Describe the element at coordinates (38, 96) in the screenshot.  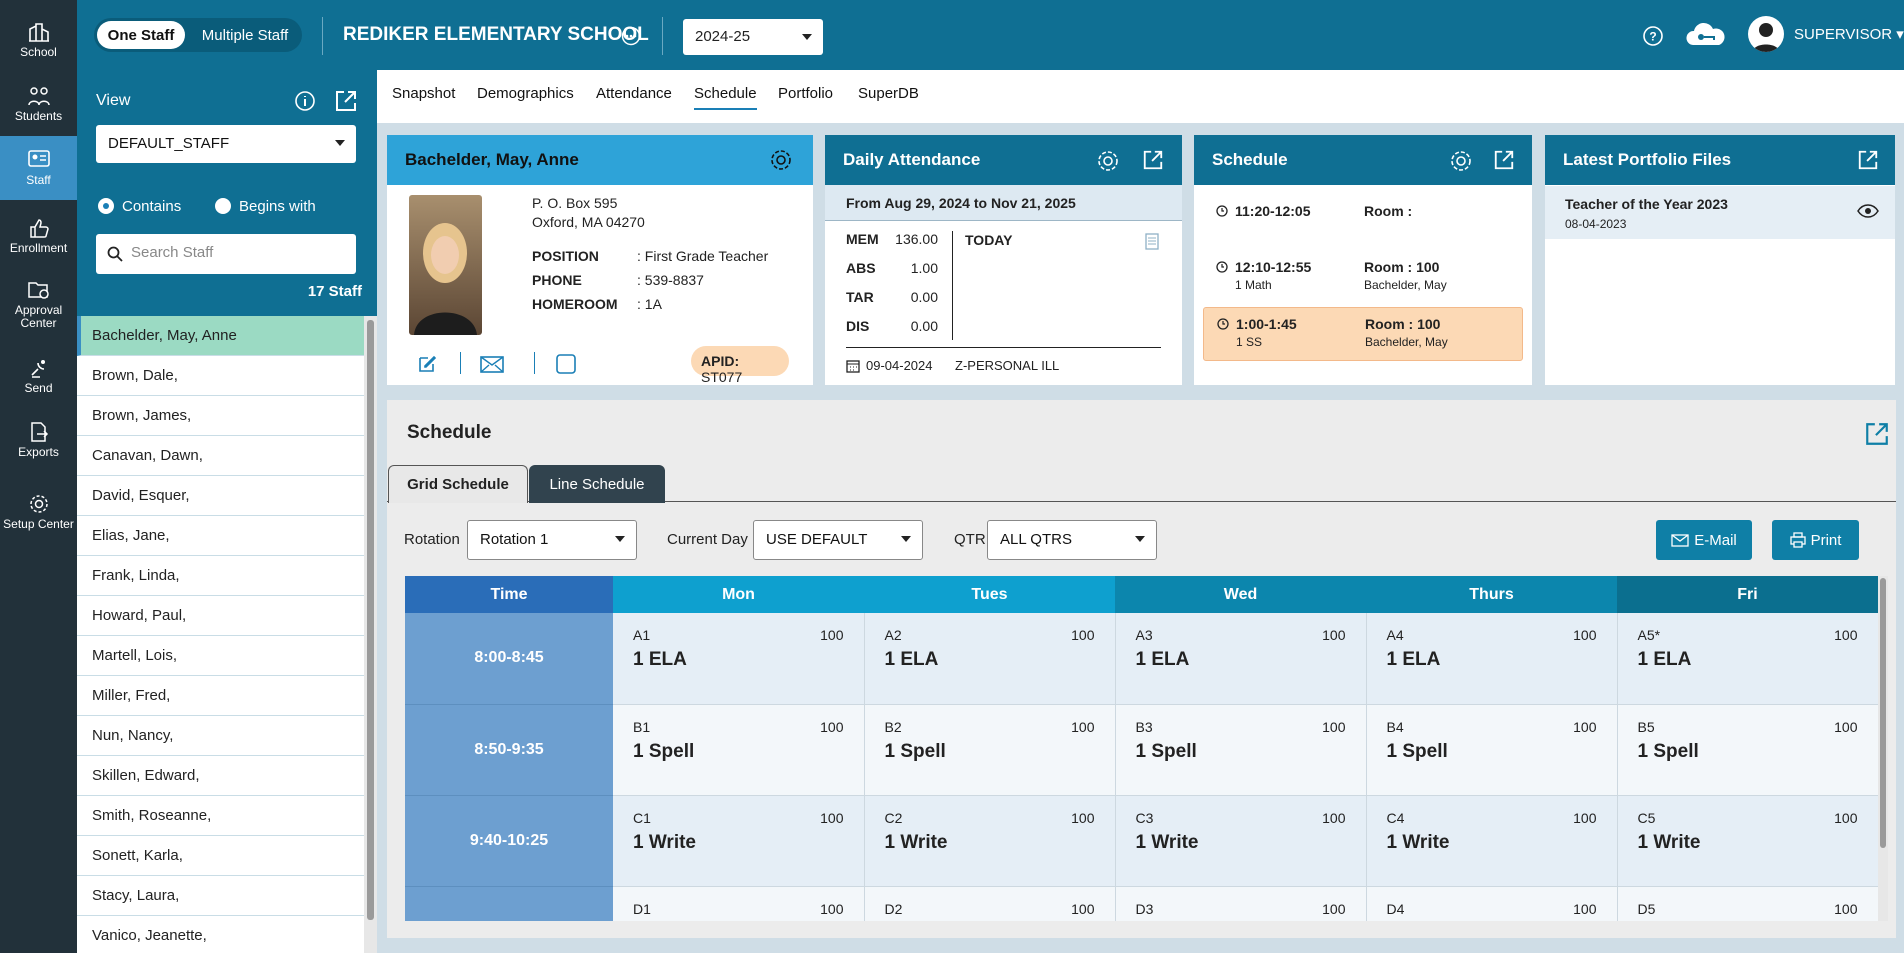
I see `students-icon` at that location.